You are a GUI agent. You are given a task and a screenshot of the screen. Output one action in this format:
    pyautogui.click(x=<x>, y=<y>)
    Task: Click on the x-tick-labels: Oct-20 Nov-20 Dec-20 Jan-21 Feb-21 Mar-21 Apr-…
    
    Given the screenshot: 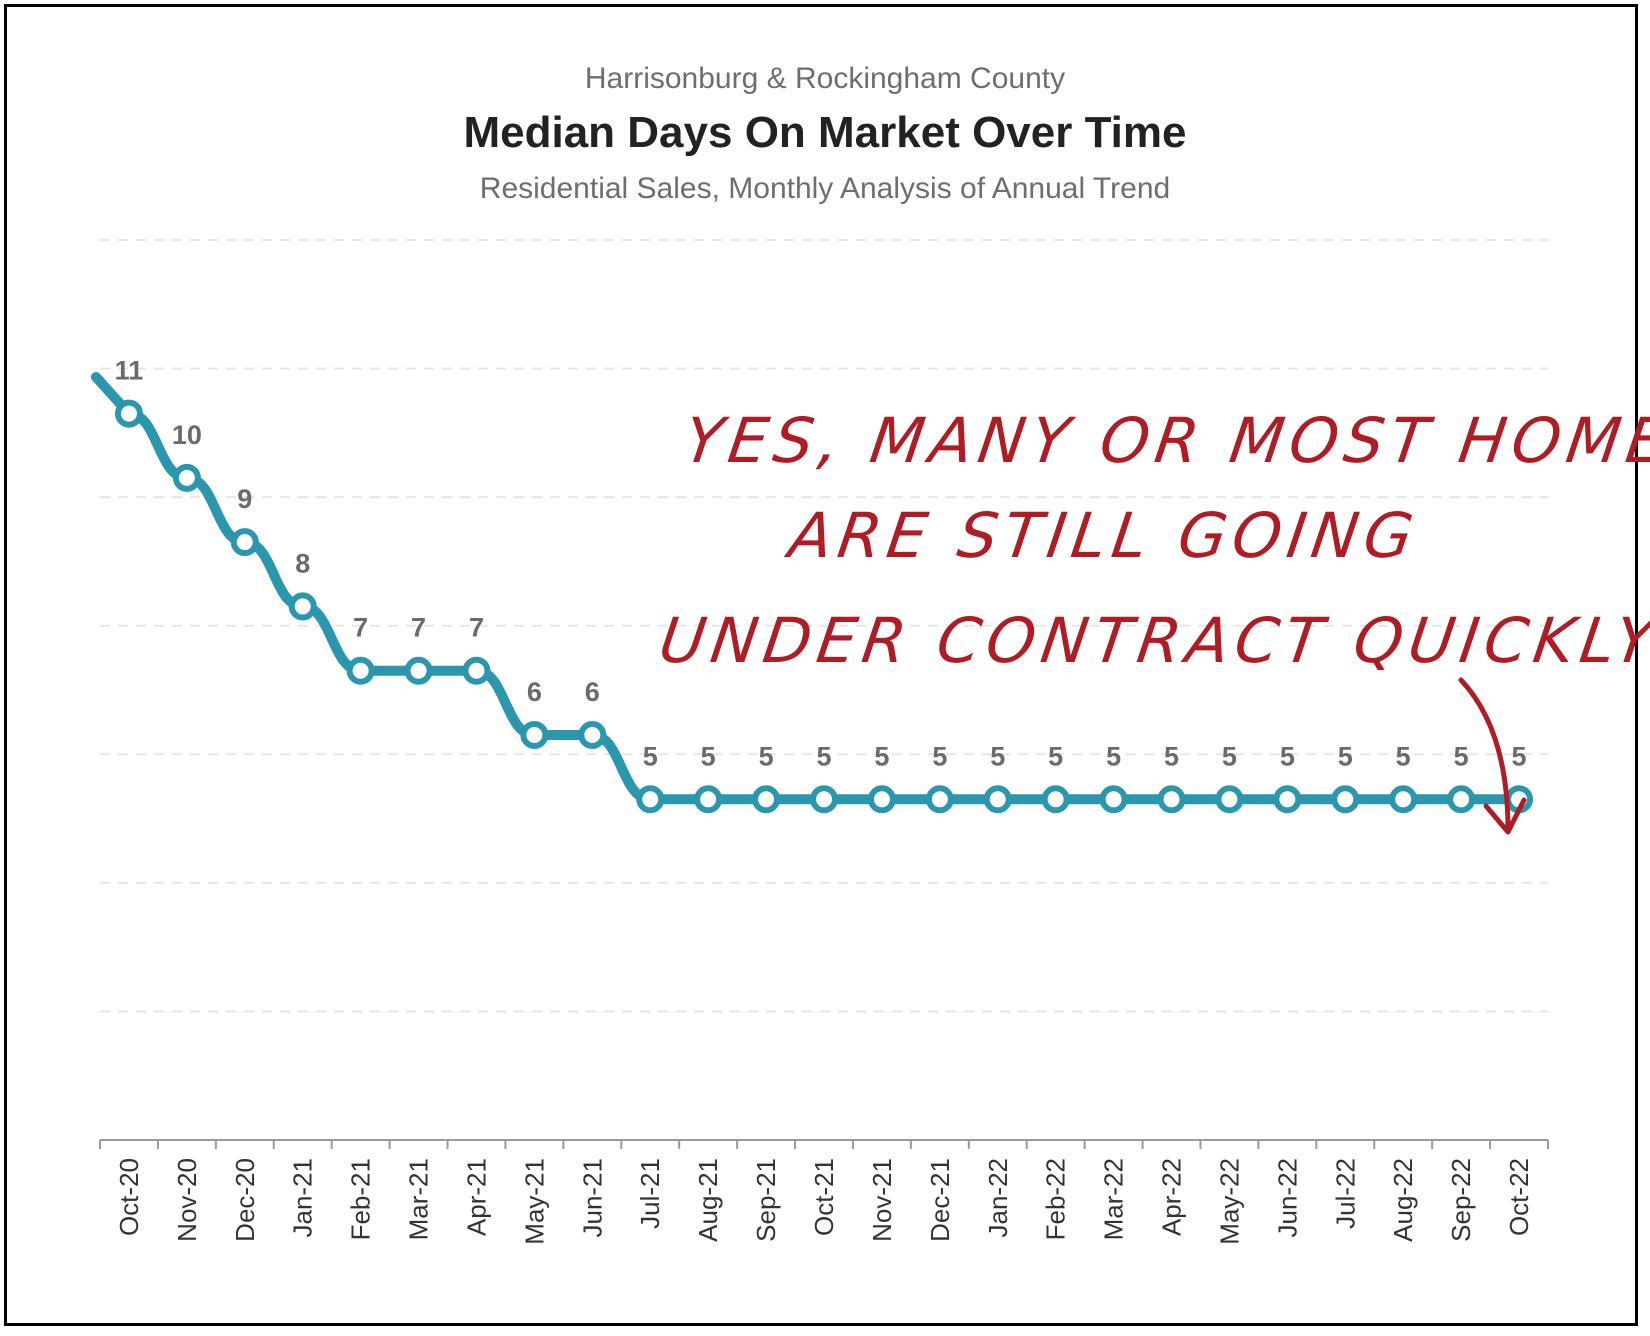 What is the action you would take?
    pyautogui.click(x=824, y=1201)
    